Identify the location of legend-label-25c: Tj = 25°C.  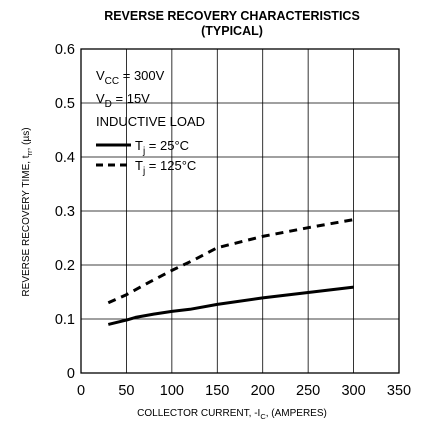
(162, 147).